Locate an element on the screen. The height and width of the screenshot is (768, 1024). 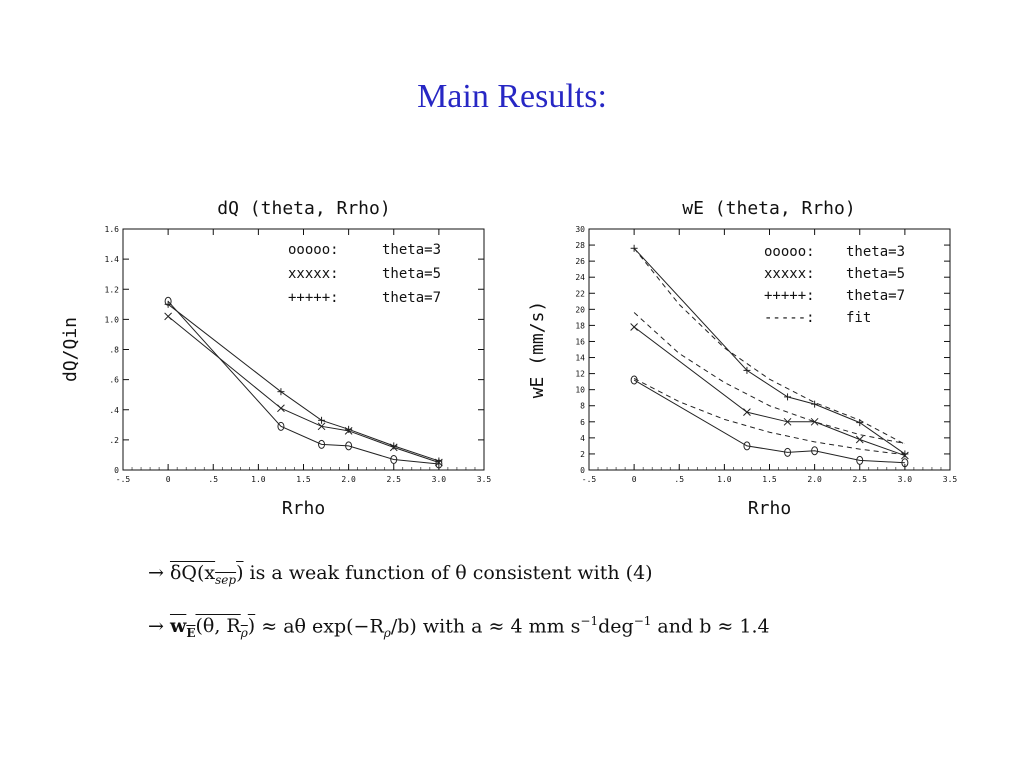
y-tick-label: 1.6 is located at coordinates (112, 229).